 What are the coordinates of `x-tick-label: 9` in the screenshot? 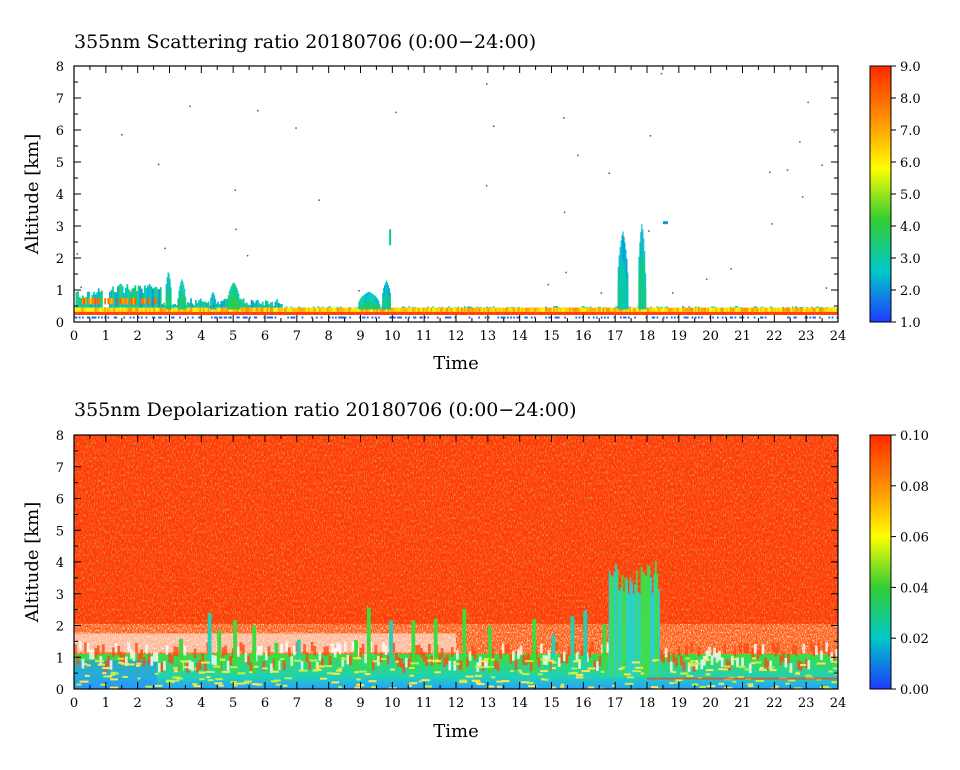 It's located at (360, 336).